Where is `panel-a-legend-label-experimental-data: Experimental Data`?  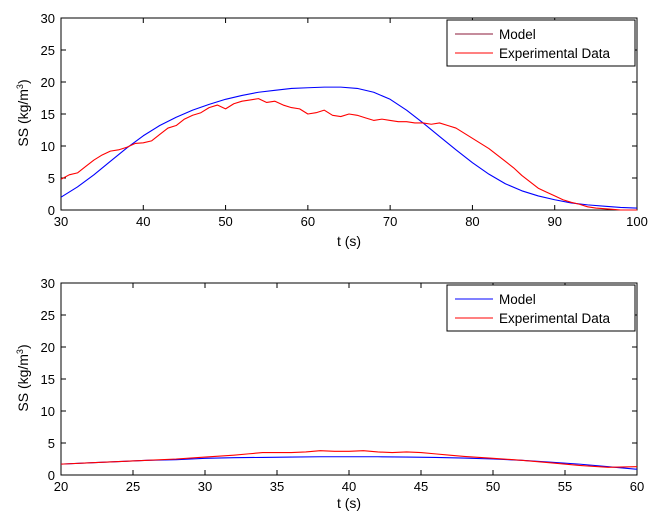 panel-a-legend-label-experimental-data: Experimental Data is located at coordinates (555, 53).